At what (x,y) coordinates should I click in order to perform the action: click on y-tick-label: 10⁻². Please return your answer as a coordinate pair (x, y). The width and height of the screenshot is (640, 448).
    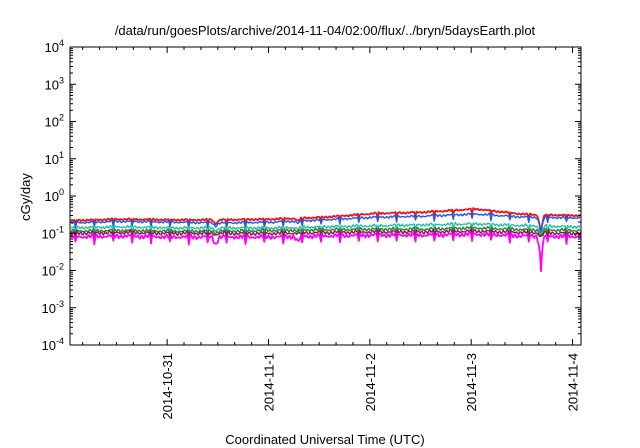
    Looking at the image, I should click on (53, 270).